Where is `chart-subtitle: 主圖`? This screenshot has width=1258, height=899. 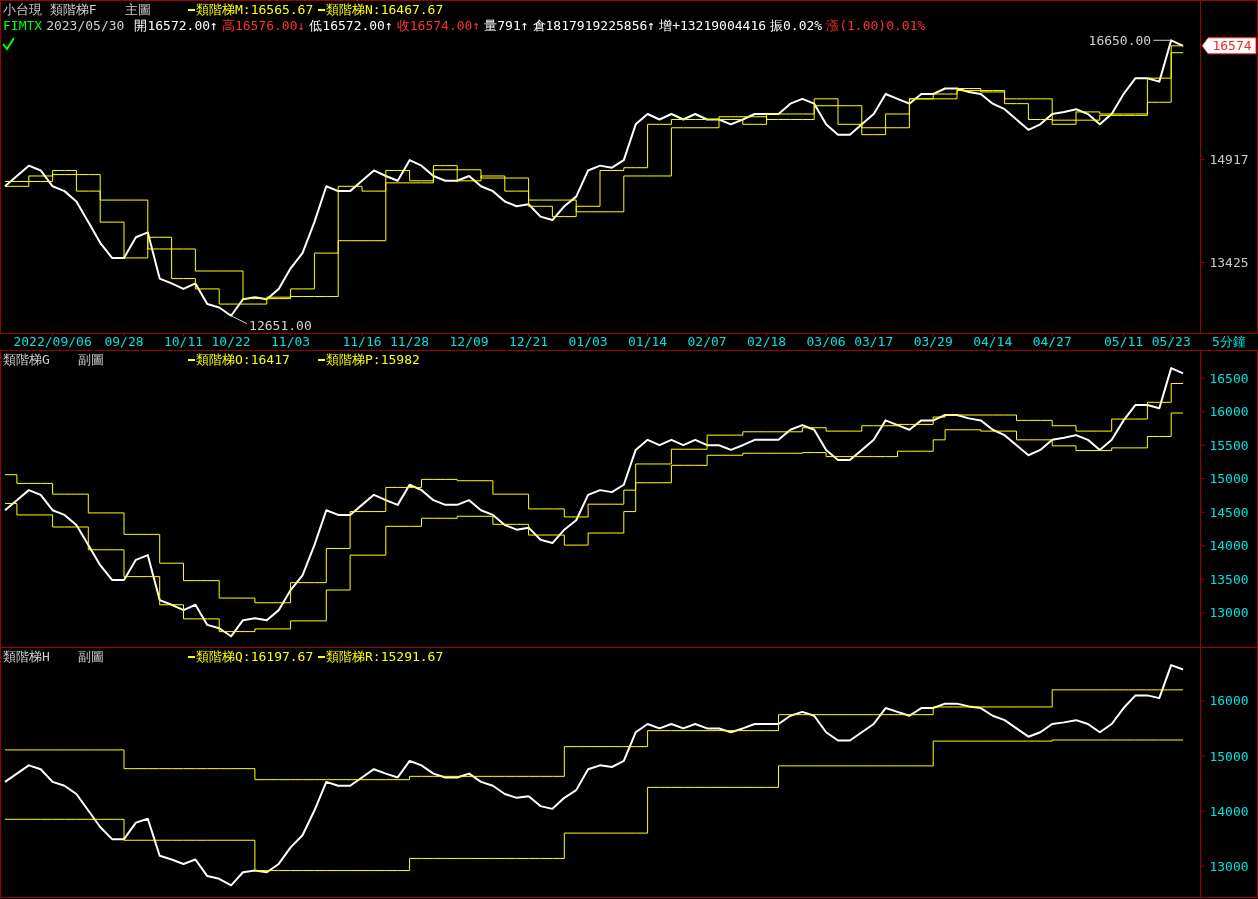
chart-subtitle: 主圖 is located at coordinates (137, 9).